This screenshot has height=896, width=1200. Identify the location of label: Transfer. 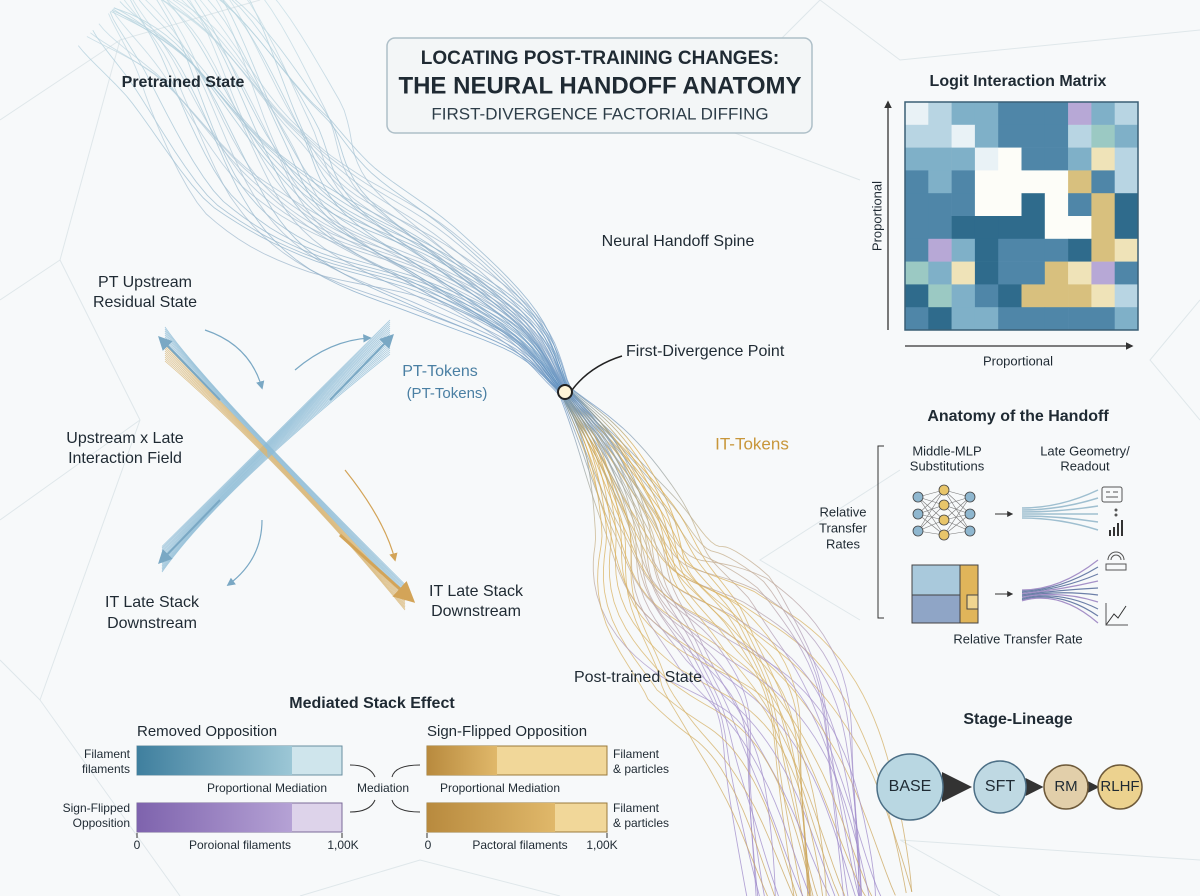
(843, 527).